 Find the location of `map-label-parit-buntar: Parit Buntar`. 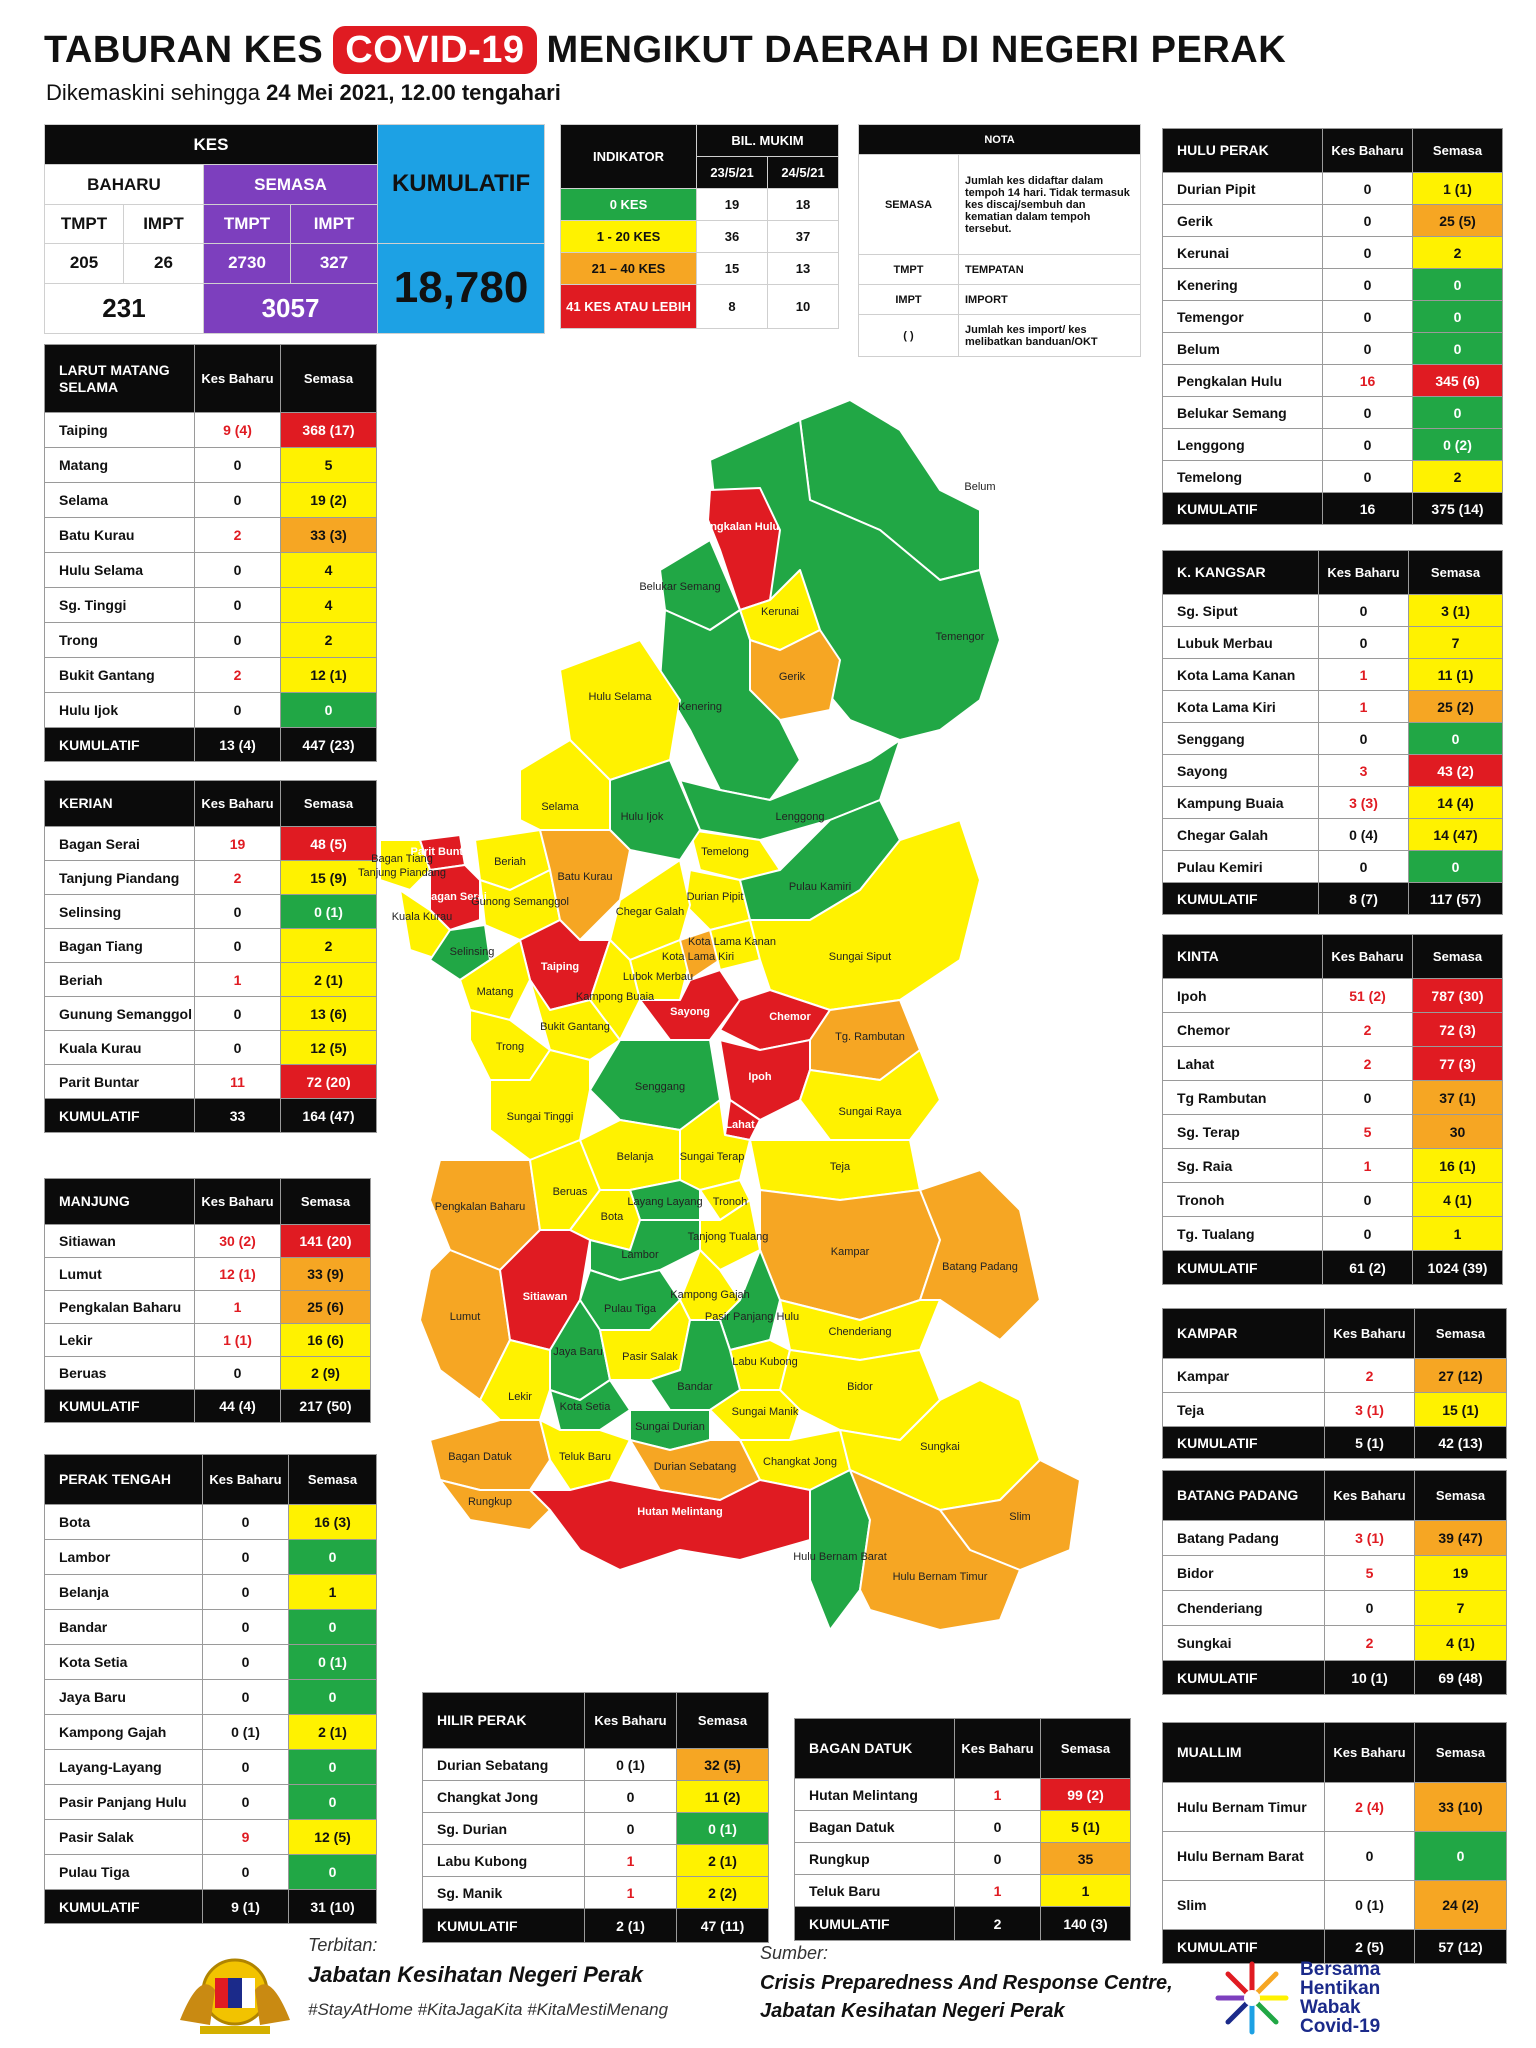

map-label-parit-buntar: Parit Buntar is located at coordinates (443, 852).